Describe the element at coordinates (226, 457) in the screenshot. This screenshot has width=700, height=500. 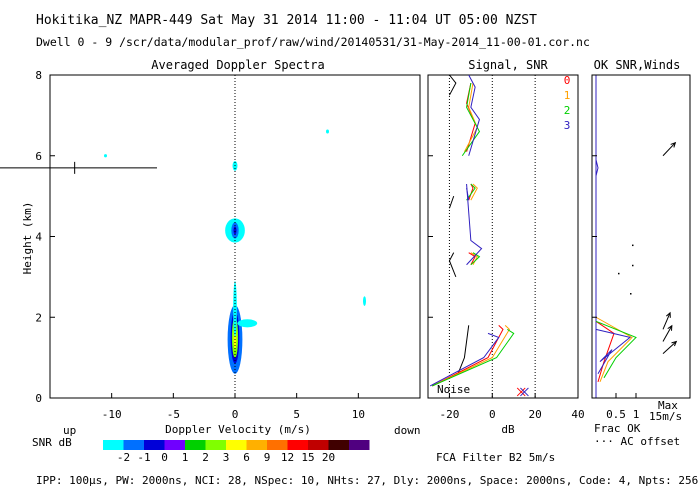
I see `snr-colorbar-tick: 3` at that location.